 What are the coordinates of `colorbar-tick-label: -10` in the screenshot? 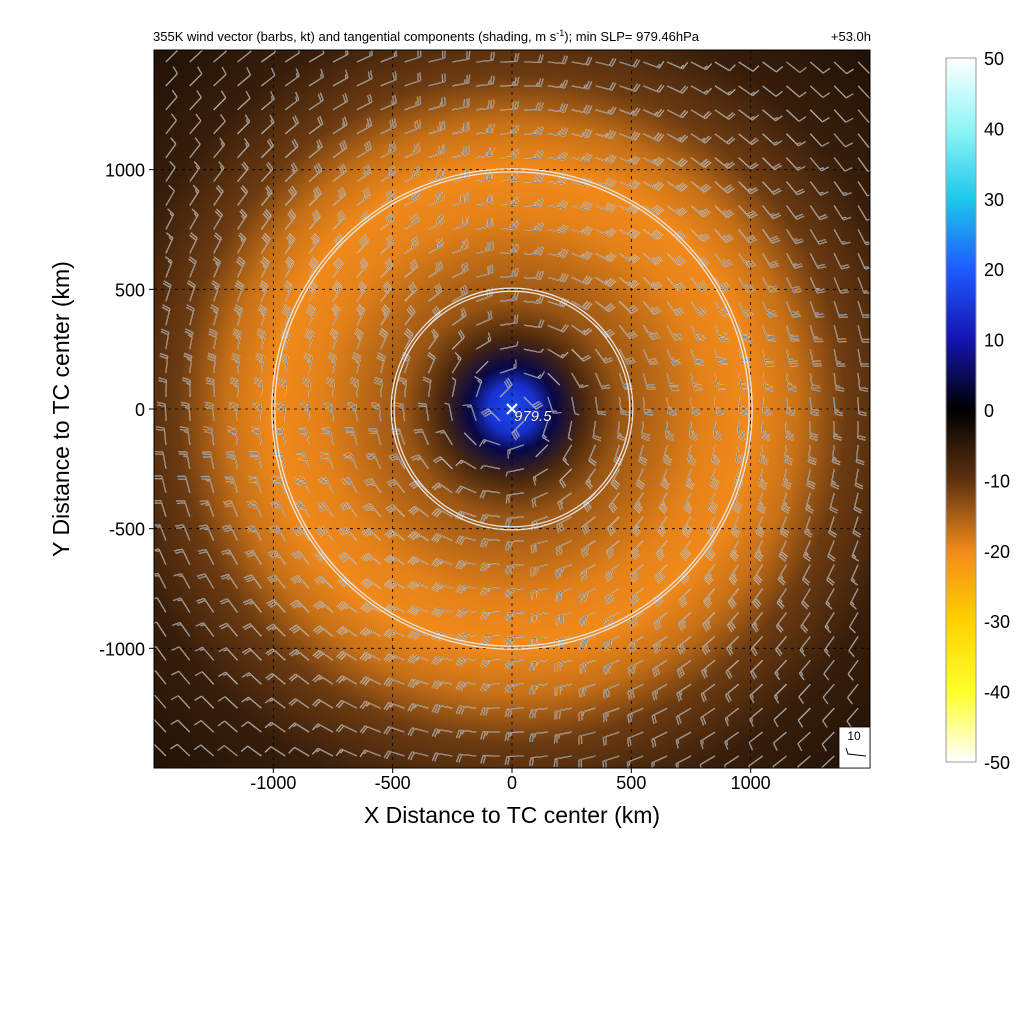 It's located at (997, 481).